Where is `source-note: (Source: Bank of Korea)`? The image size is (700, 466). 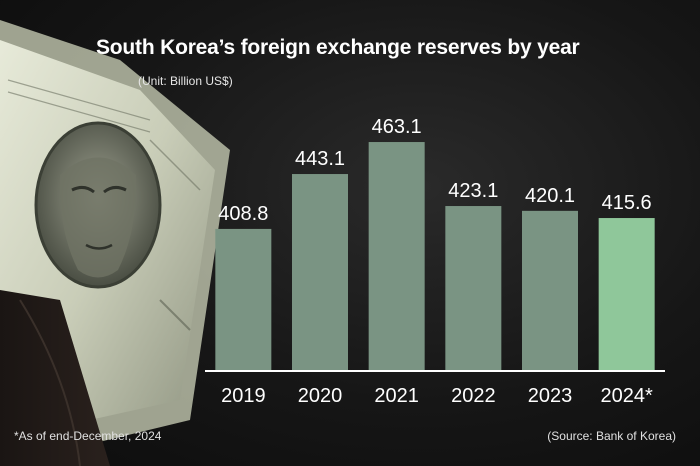
source-note: (Source: Bank of Korea) is located at coordinates (611, 436).